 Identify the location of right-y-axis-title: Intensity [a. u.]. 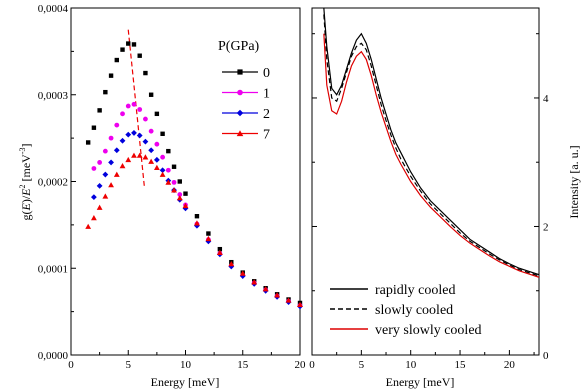
(574, 181).